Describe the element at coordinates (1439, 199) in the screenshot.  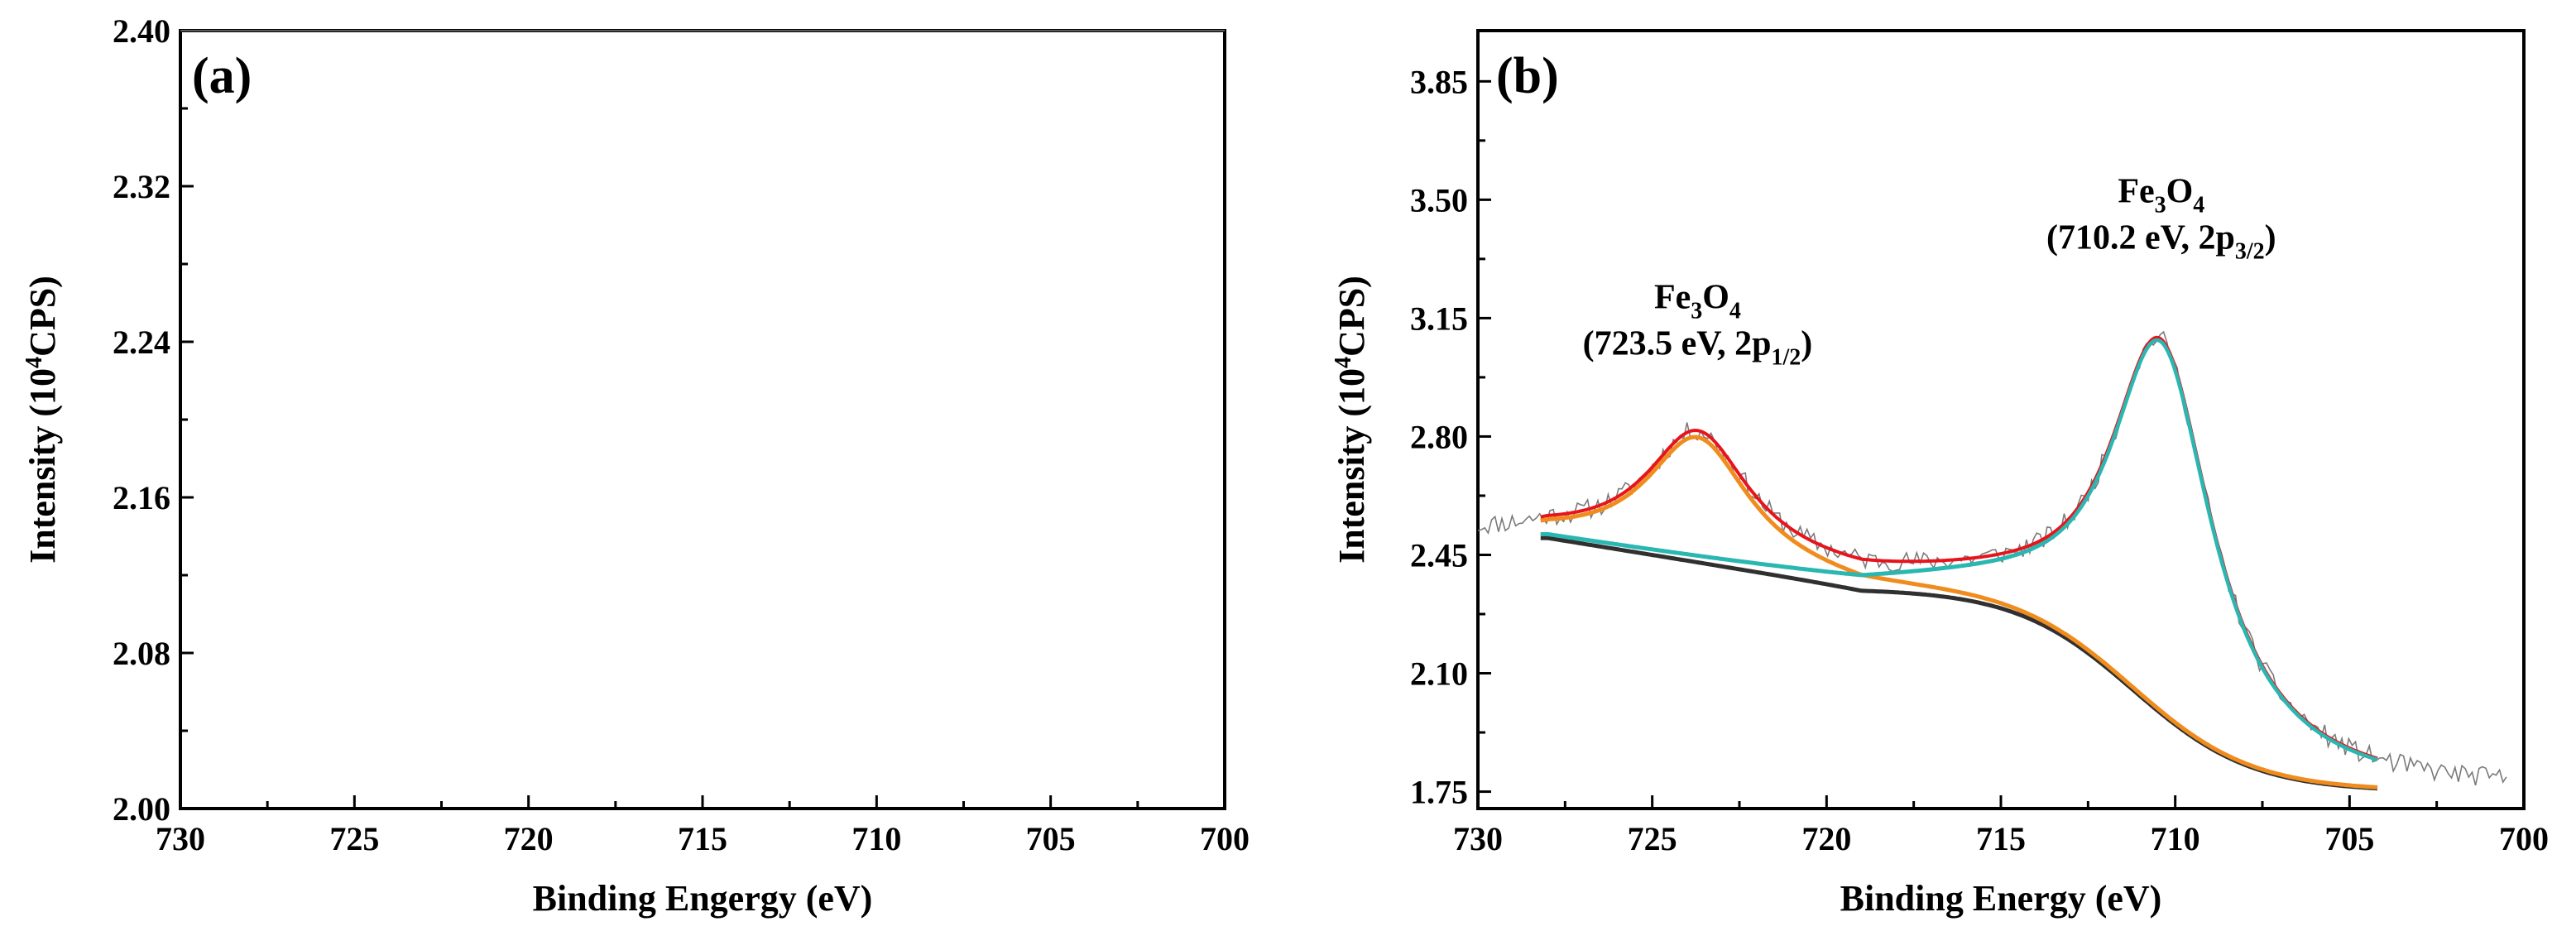
I see `y-tick-label: 3.50` at that location.